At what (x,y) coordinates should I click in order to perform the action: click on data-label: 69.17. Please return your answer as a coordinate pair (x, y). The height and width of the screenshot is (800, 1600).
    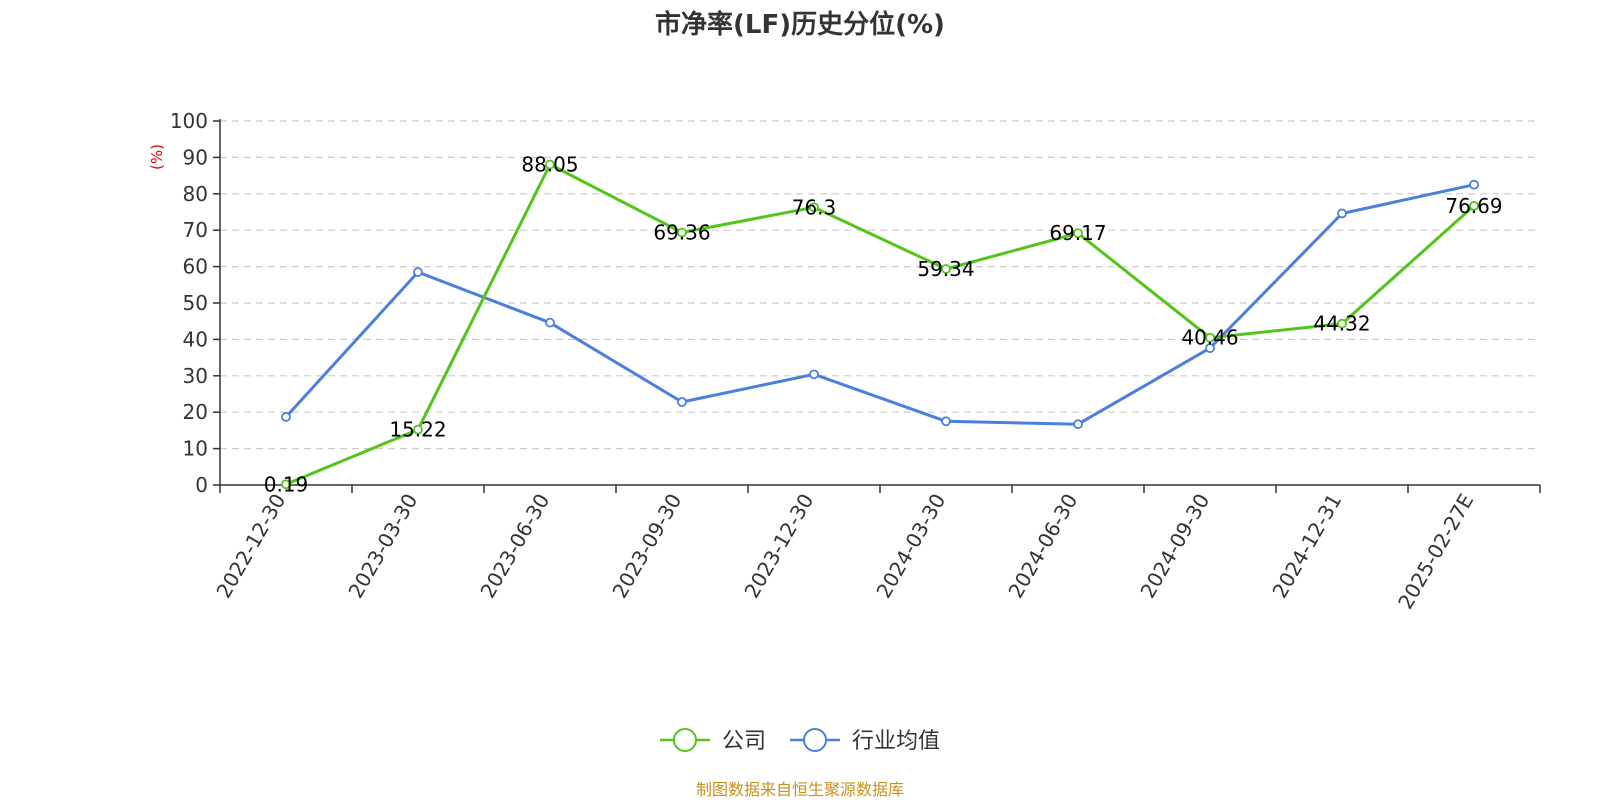
    Looking at the image, I should click on (1077, 233).